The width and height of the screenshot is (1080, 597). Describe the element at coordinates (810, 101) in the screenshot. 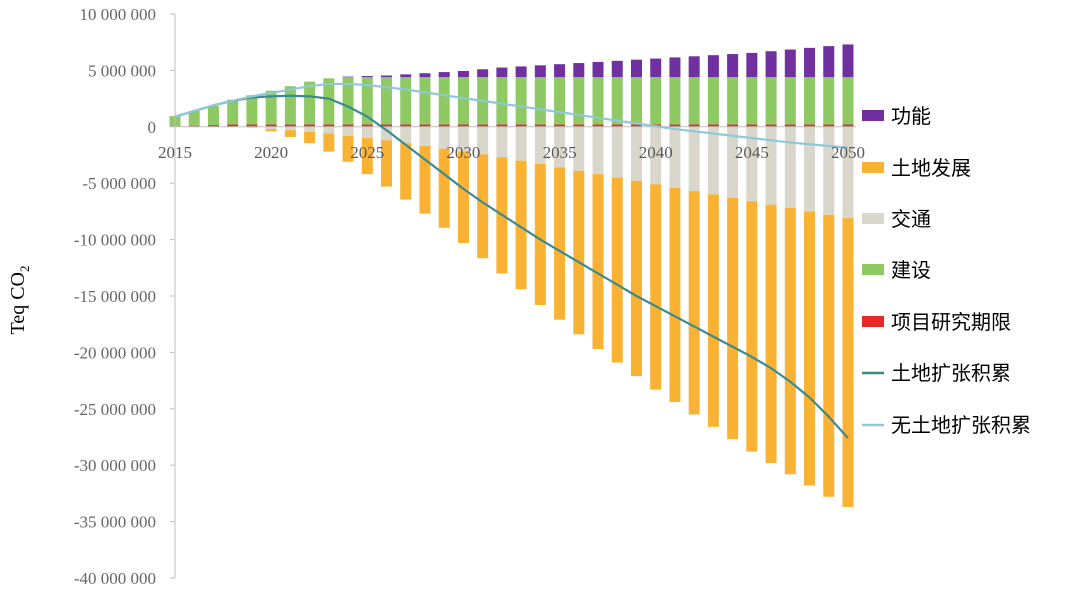

I see `bar-建设-2048` at that location.